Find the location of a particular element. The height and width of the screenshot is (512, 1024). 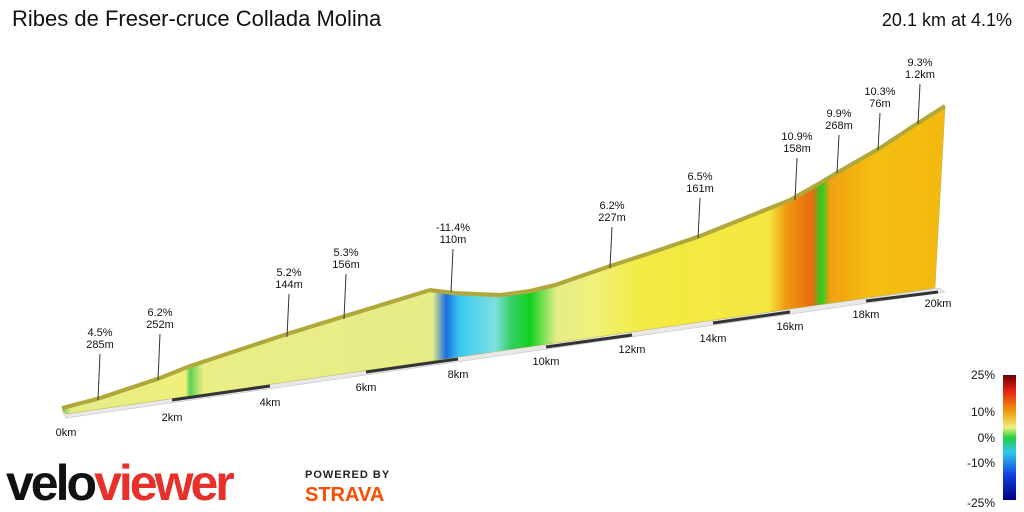

summary: 20.1 km at 4.1% is located at coordinates (947, 20).